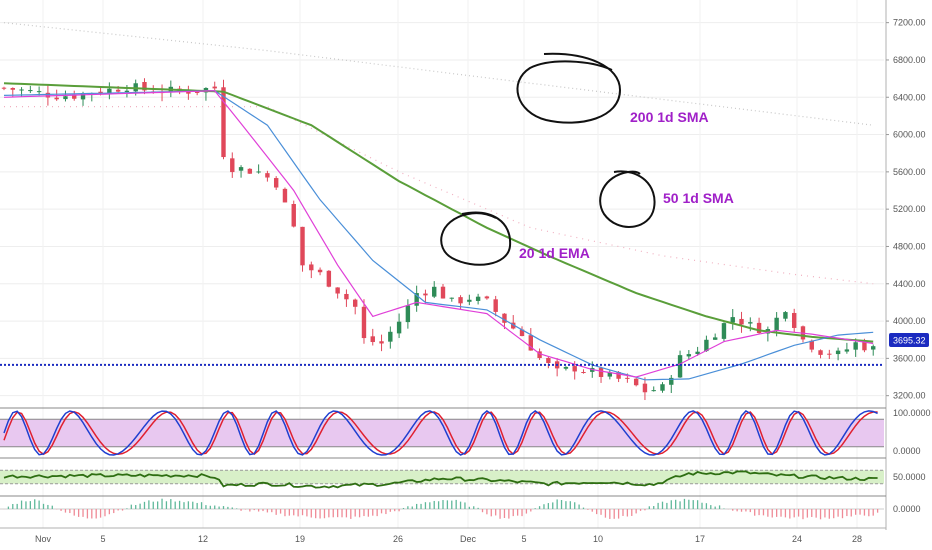 The height and width of the screenshot is (550, 932). I want to click on price-tick-label: 6400.00, so click(909, 97).